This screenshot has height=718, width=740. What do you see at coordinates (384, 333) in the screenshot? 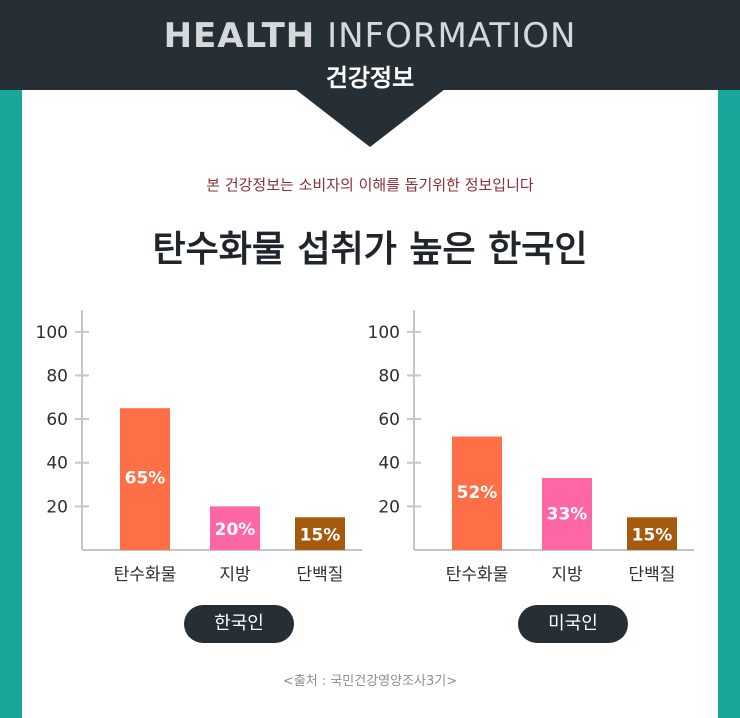
I see `usa-ytick-label-100: 100` at bounding box center [384, 333].